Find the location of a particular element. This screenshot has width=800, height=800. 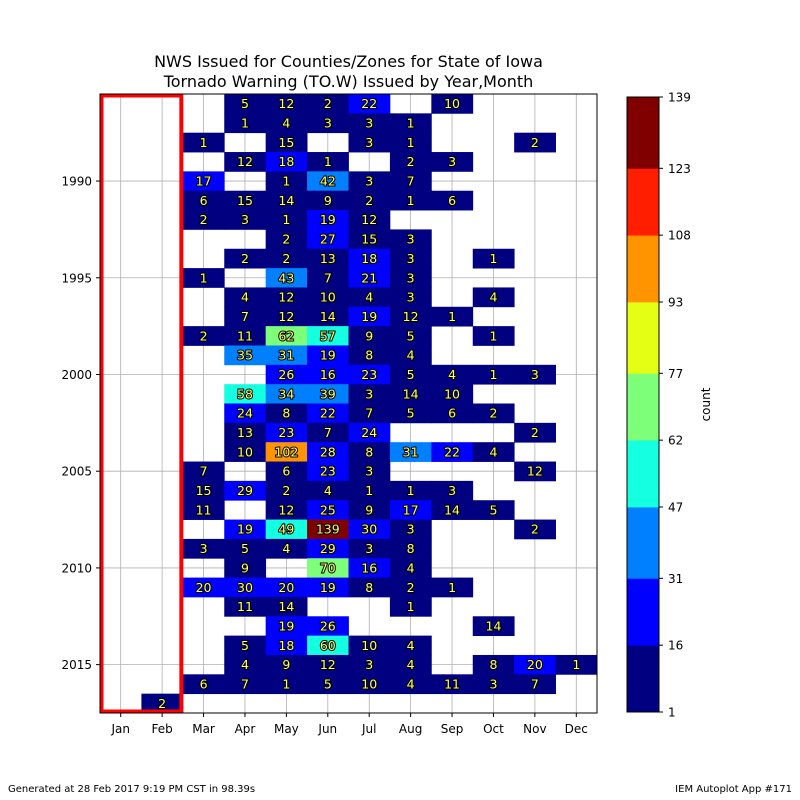

cell-value-label: 39 is located at coordinates (328, 393).